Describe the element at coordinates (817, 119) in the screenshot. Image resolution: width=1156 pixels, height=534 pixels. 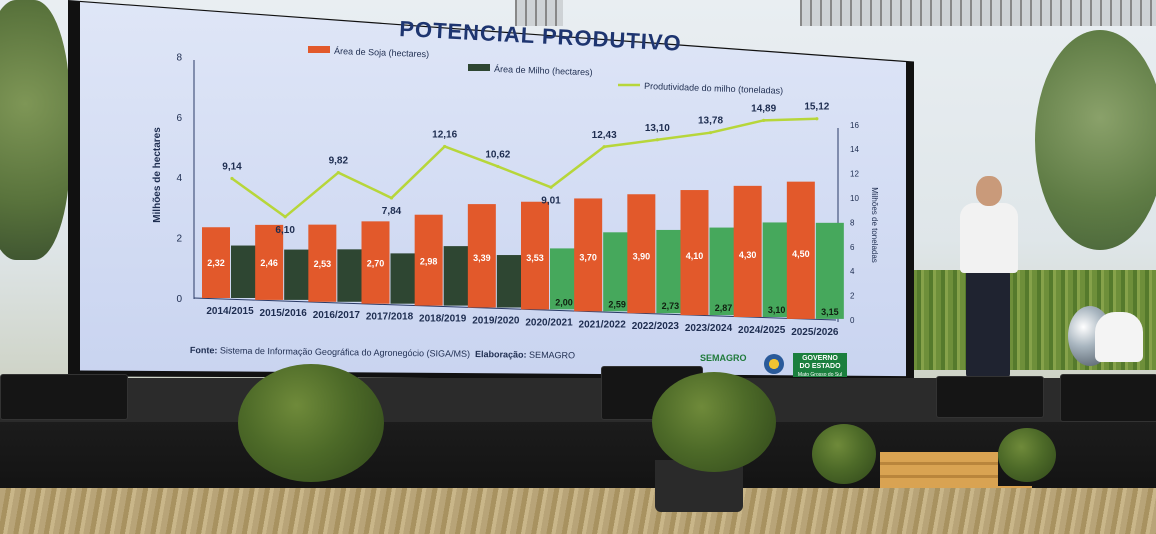
I see `point-produtividade-2025/2026` at that location.